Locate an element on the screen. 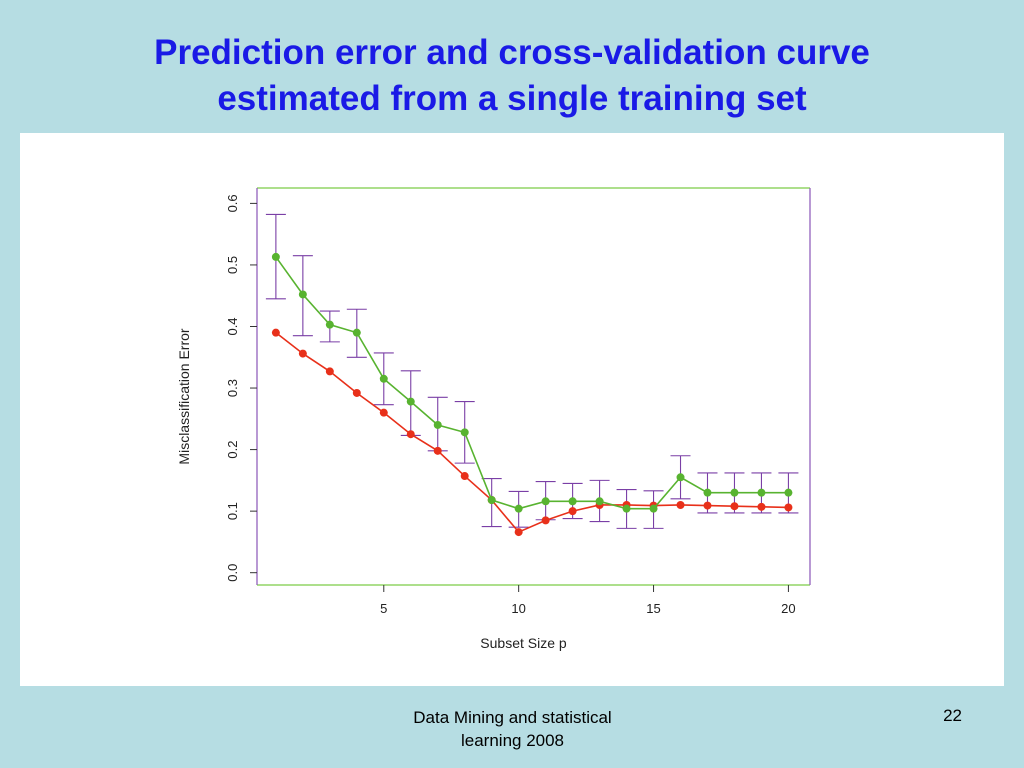 The height and width of the screenshot is (768, 1024). x-tick-label: 20 is located at coordinates (788, 608).